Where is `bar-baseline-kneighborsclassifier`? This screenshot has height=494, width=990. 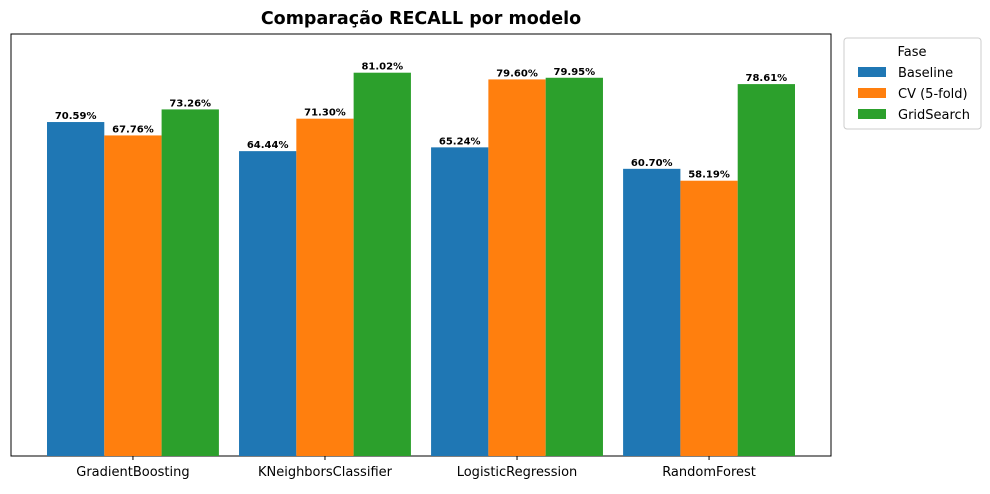
bar-baseline-kneighborsclassifier is located at coordinates (268, 303).